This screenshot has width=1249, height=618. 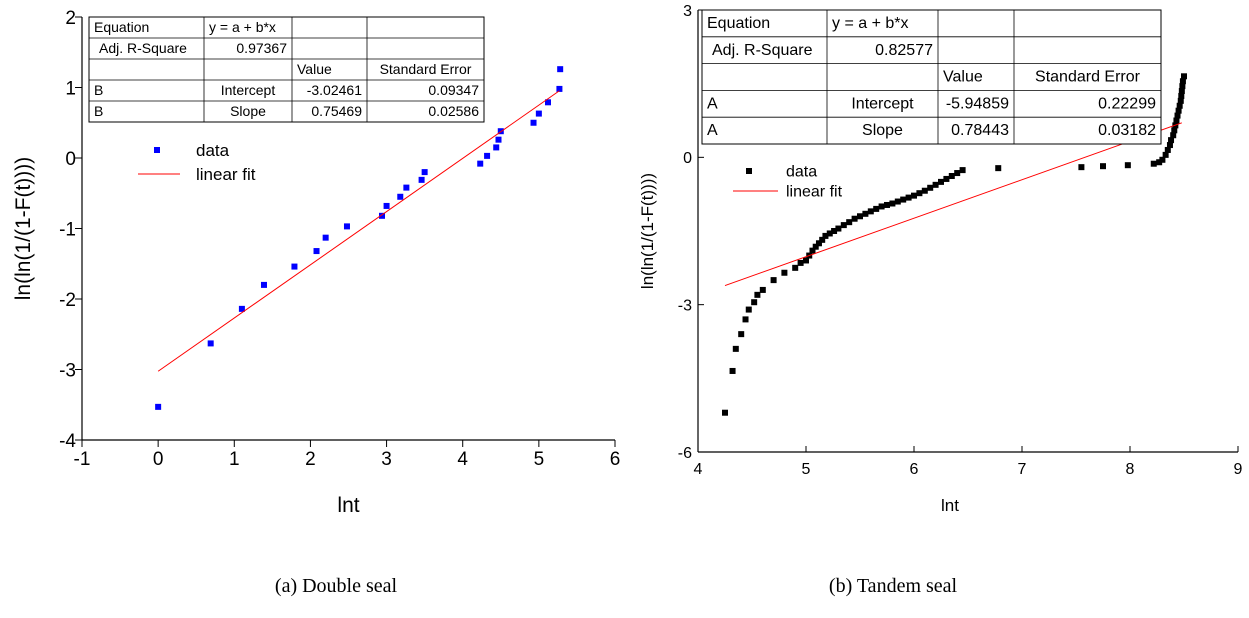 What do you see at coordinates (453, 111) in the screenshot?
I see `table-se: 0.02586` at bounding box center [453, 111].